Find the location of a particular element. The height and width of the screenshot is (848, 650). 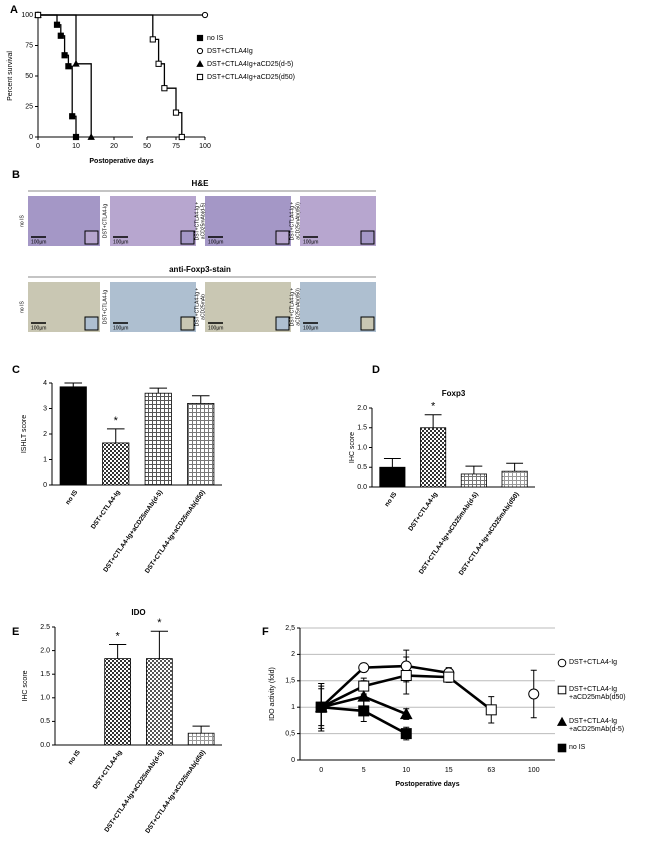

y-axis-title: Percent survival is located at coordinates (10, 76).